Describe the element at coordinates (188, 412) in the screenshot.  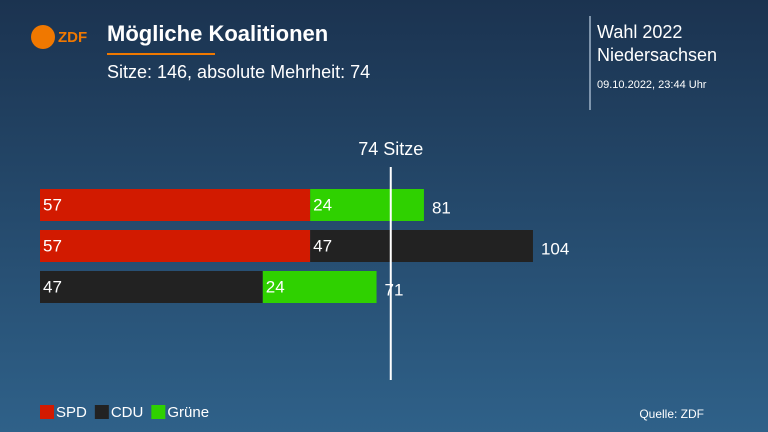
I see `legend-label: Grüne` at that location.